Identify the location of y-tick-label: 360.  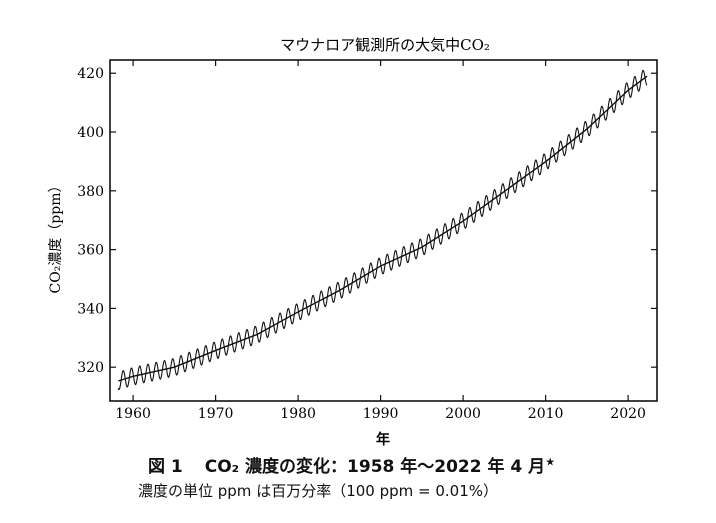
(90, 251).